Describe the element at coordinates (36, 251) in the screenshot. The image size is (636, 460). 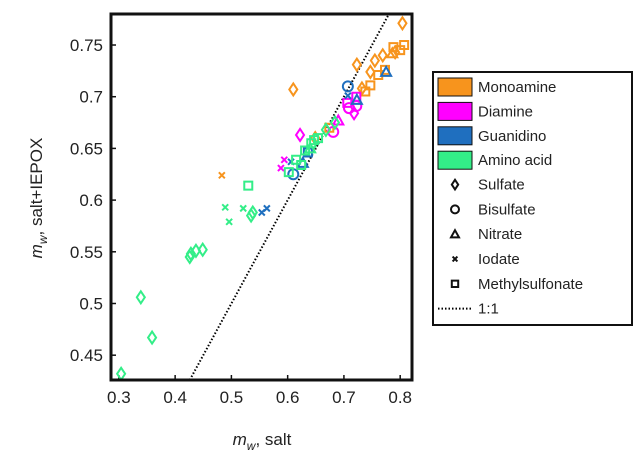
I see `y-label-symbol: m` at that location.